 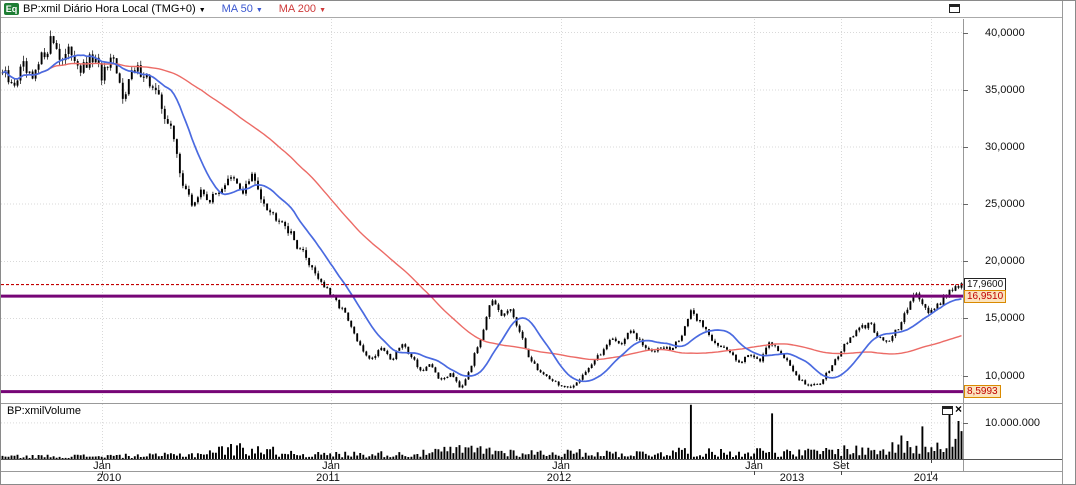 What do you see at coordinates (1005, 90) in the screenshot?
I see `price-axis-label: 35,0000` at bounding box center [1005, 90].